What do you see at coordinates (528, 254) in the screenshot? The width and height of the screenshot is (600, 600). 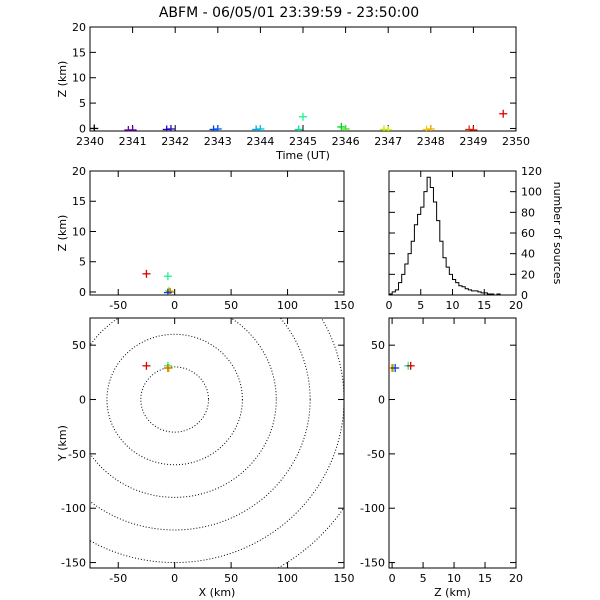 I see `height-histogram-ytick-label: 40` at bounding box center [528, 254].